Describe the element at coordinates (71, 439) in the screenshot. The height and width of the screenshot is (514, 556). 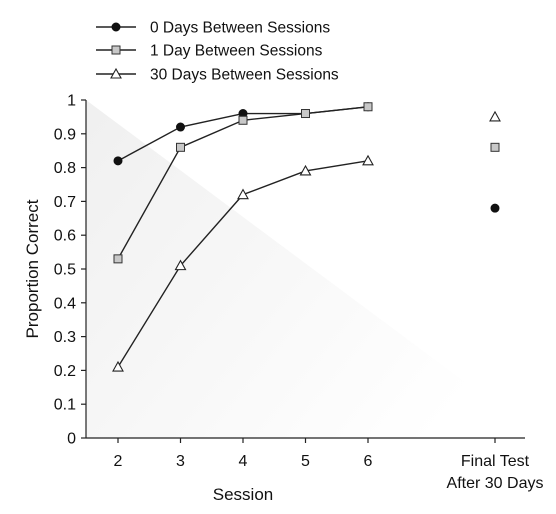
I see `y-tick-label: 0` at that location.